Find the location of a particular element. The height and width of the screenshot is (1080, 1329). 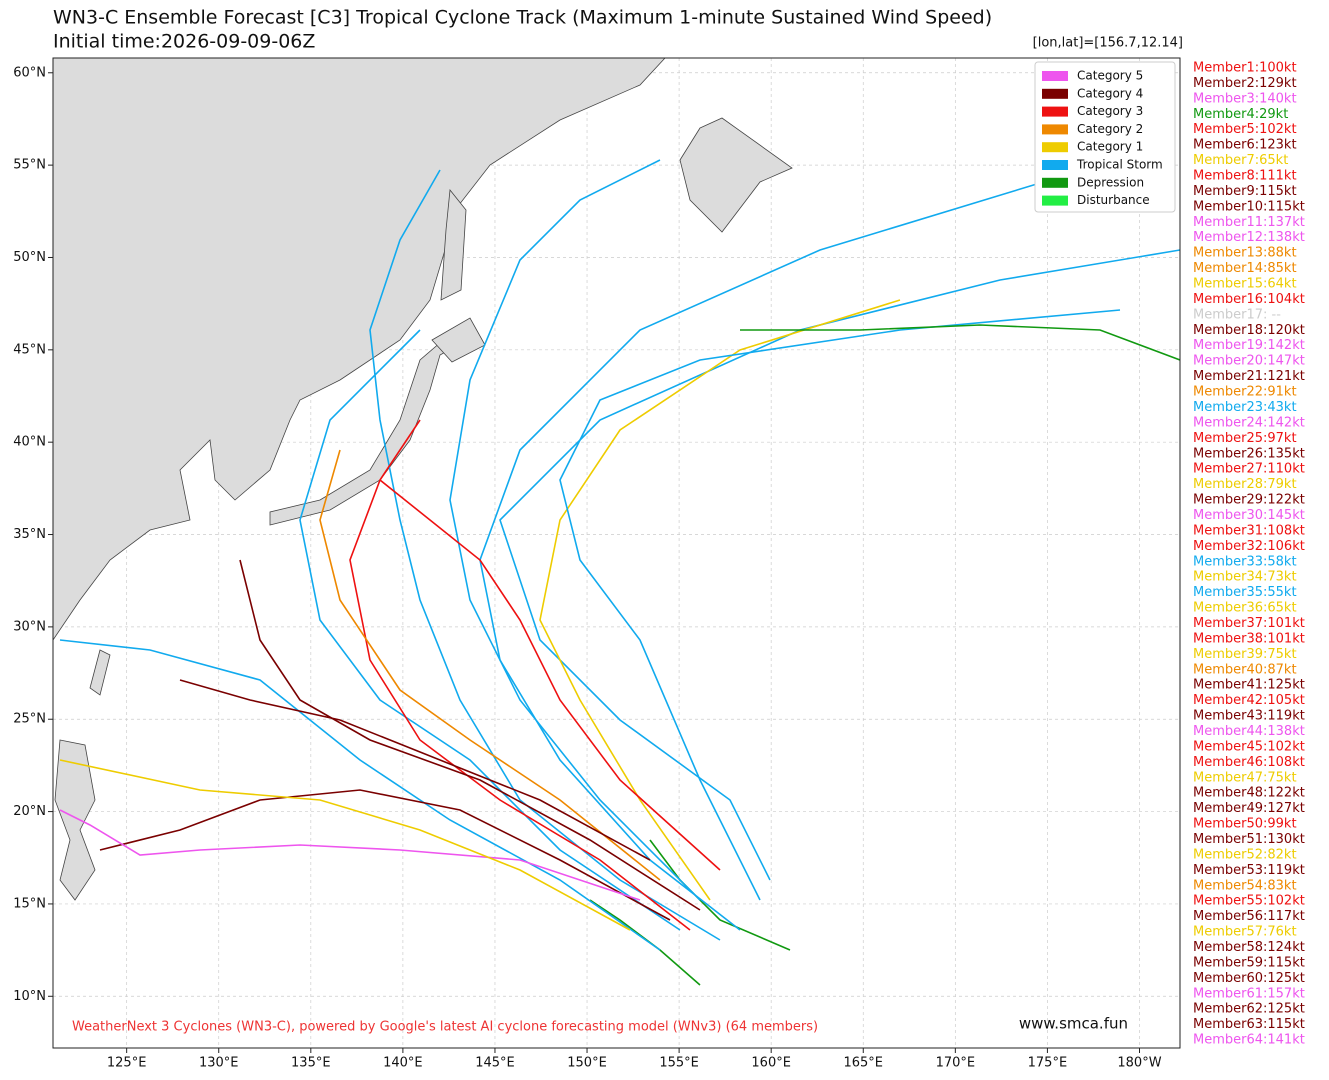

member-label: Member43:119kt is located at coordinates (1249, 716).